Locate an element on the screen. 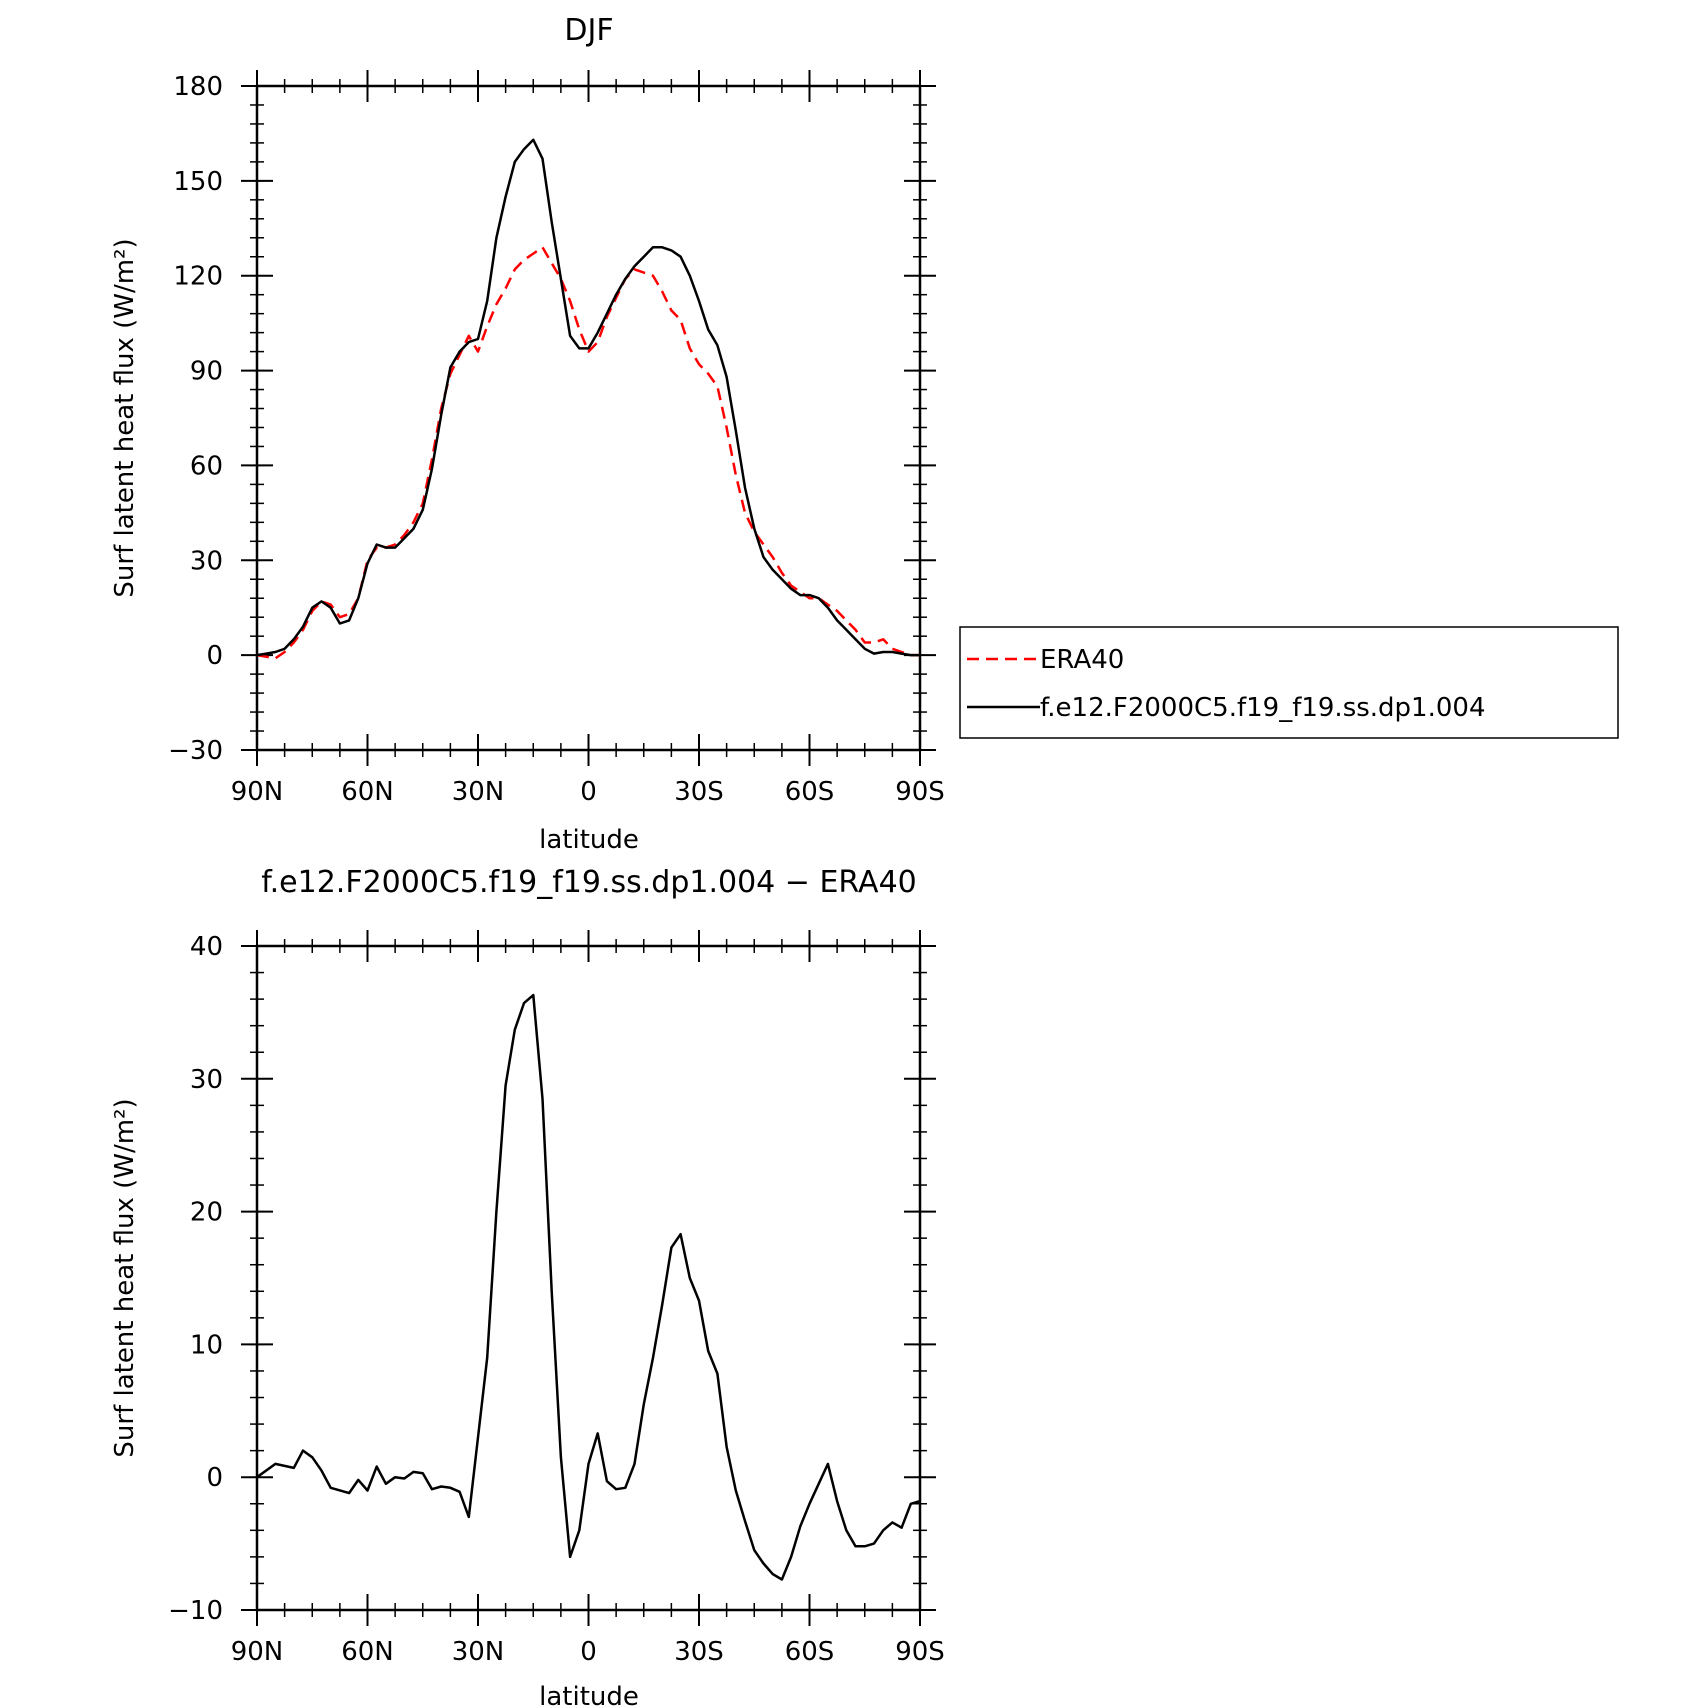  bottom-chart-y-tick-label: 30 is located at coordinates (206, 1080).